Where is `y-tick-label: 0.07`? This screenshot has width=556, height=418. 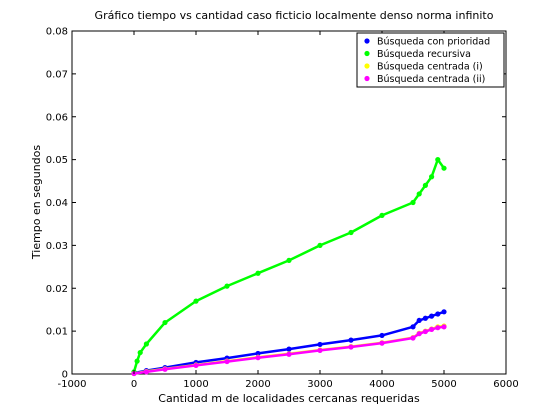
y-tick-label: 0.07 is located at coordinates (57, 74).